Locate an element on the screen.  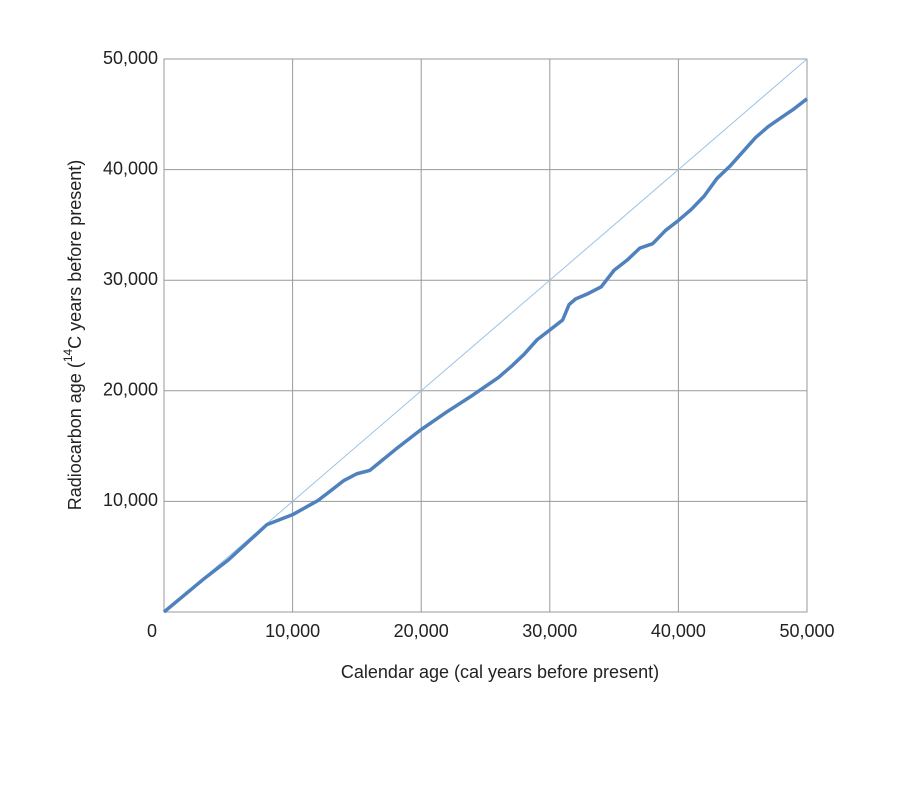
x-tick-label: 20,000 is located at coordinates (421, 631).